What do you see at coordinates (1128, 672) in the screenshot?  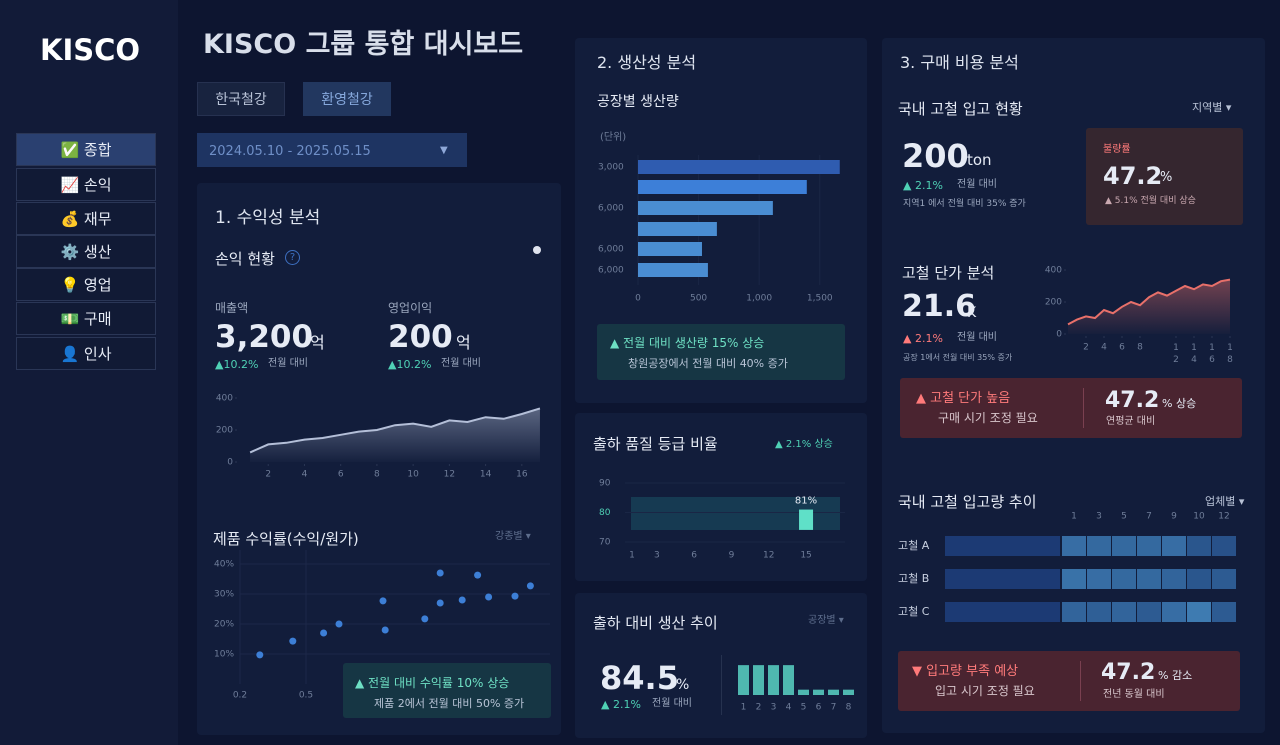 I see `alert-value: 47.2` at bounding box center [1128, 672].